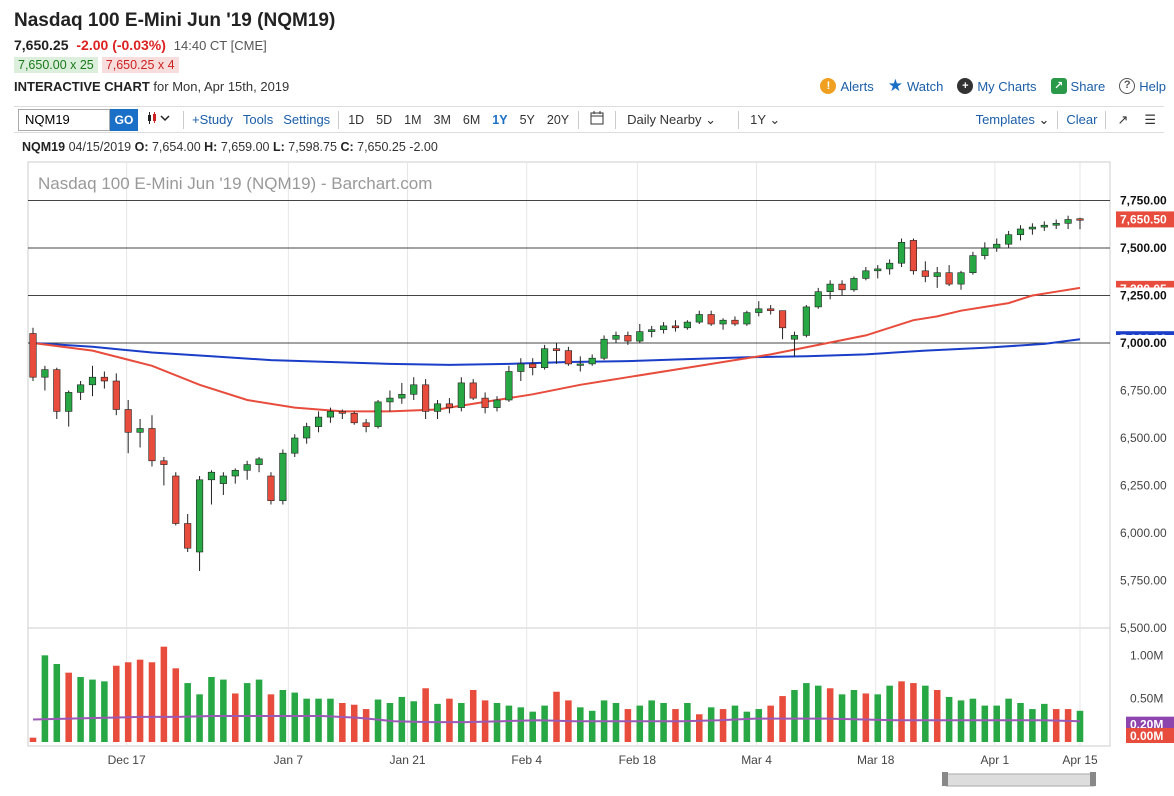 The width and height of the screenshot is (1174, 796). Describe the element at coordinates (664, 119) in the screenshot. I see `nearby-label: Daily Nearby` at that location.